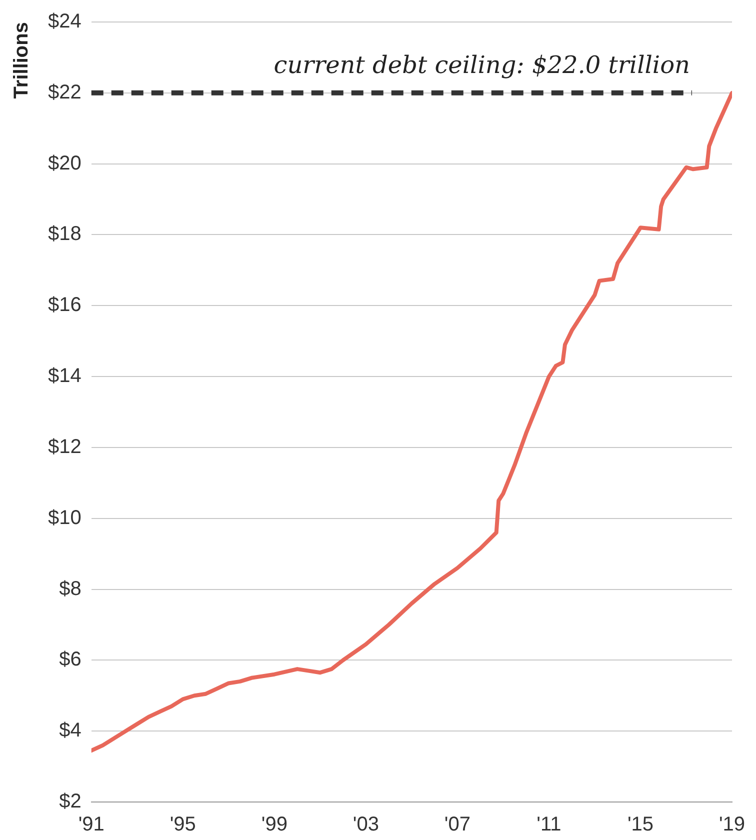 The width and height of the screenshot is (756, 840). Describe the element at coordinates (70, 801) in the screenshot. I see `y-tick-label: $2` at that location.